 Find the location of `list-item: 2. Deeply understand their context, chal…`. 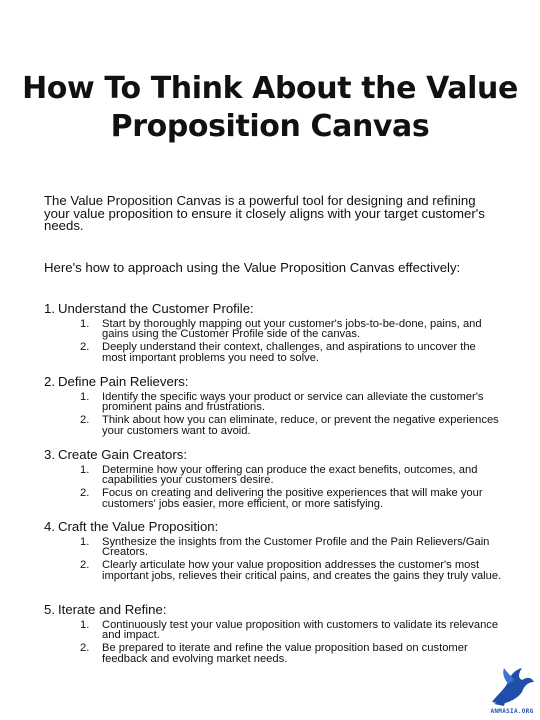

list-item: 2. Deeply understand their context, chal… is located at coordinates (274, 352).